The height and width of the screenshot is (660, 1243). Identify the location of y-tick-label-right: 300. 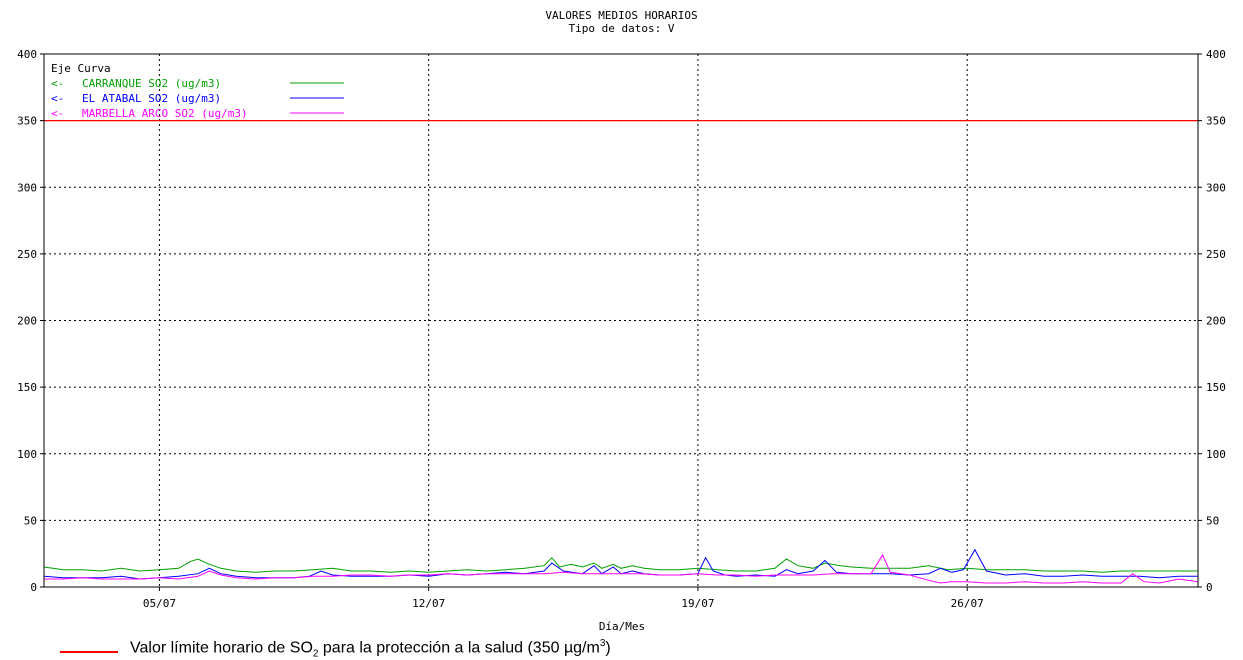
(1216, 187).